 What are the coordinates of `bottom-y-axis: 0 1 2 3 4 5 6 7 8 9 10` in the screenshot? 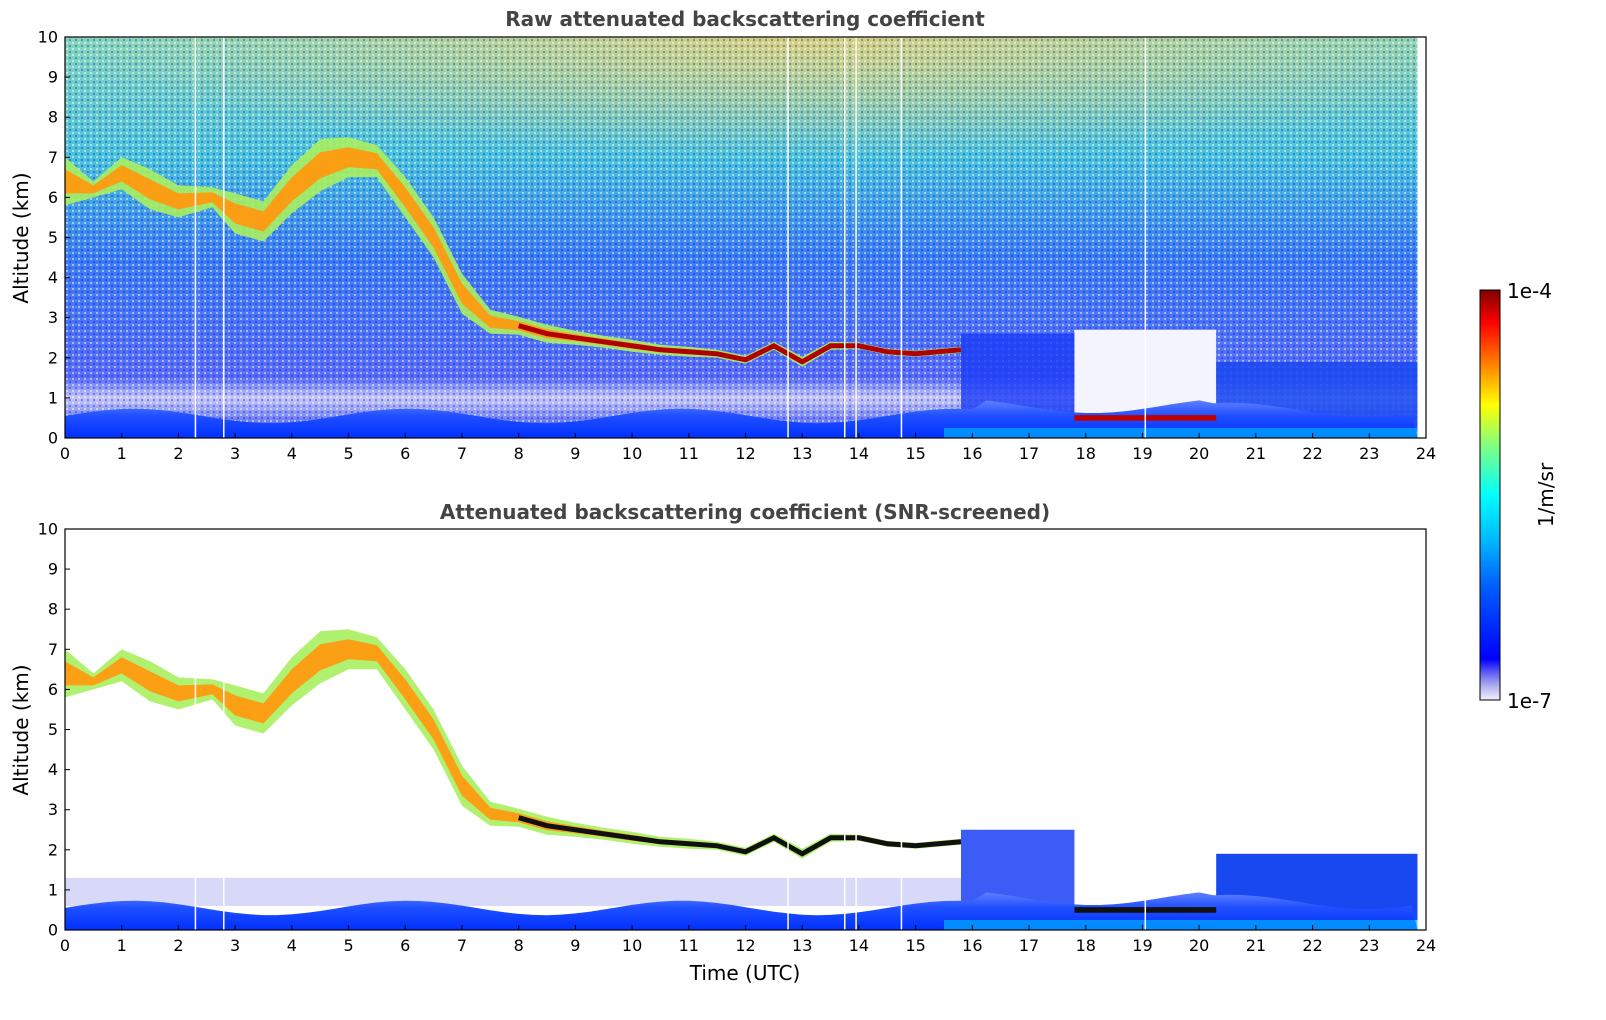 It's located at (54, 730).